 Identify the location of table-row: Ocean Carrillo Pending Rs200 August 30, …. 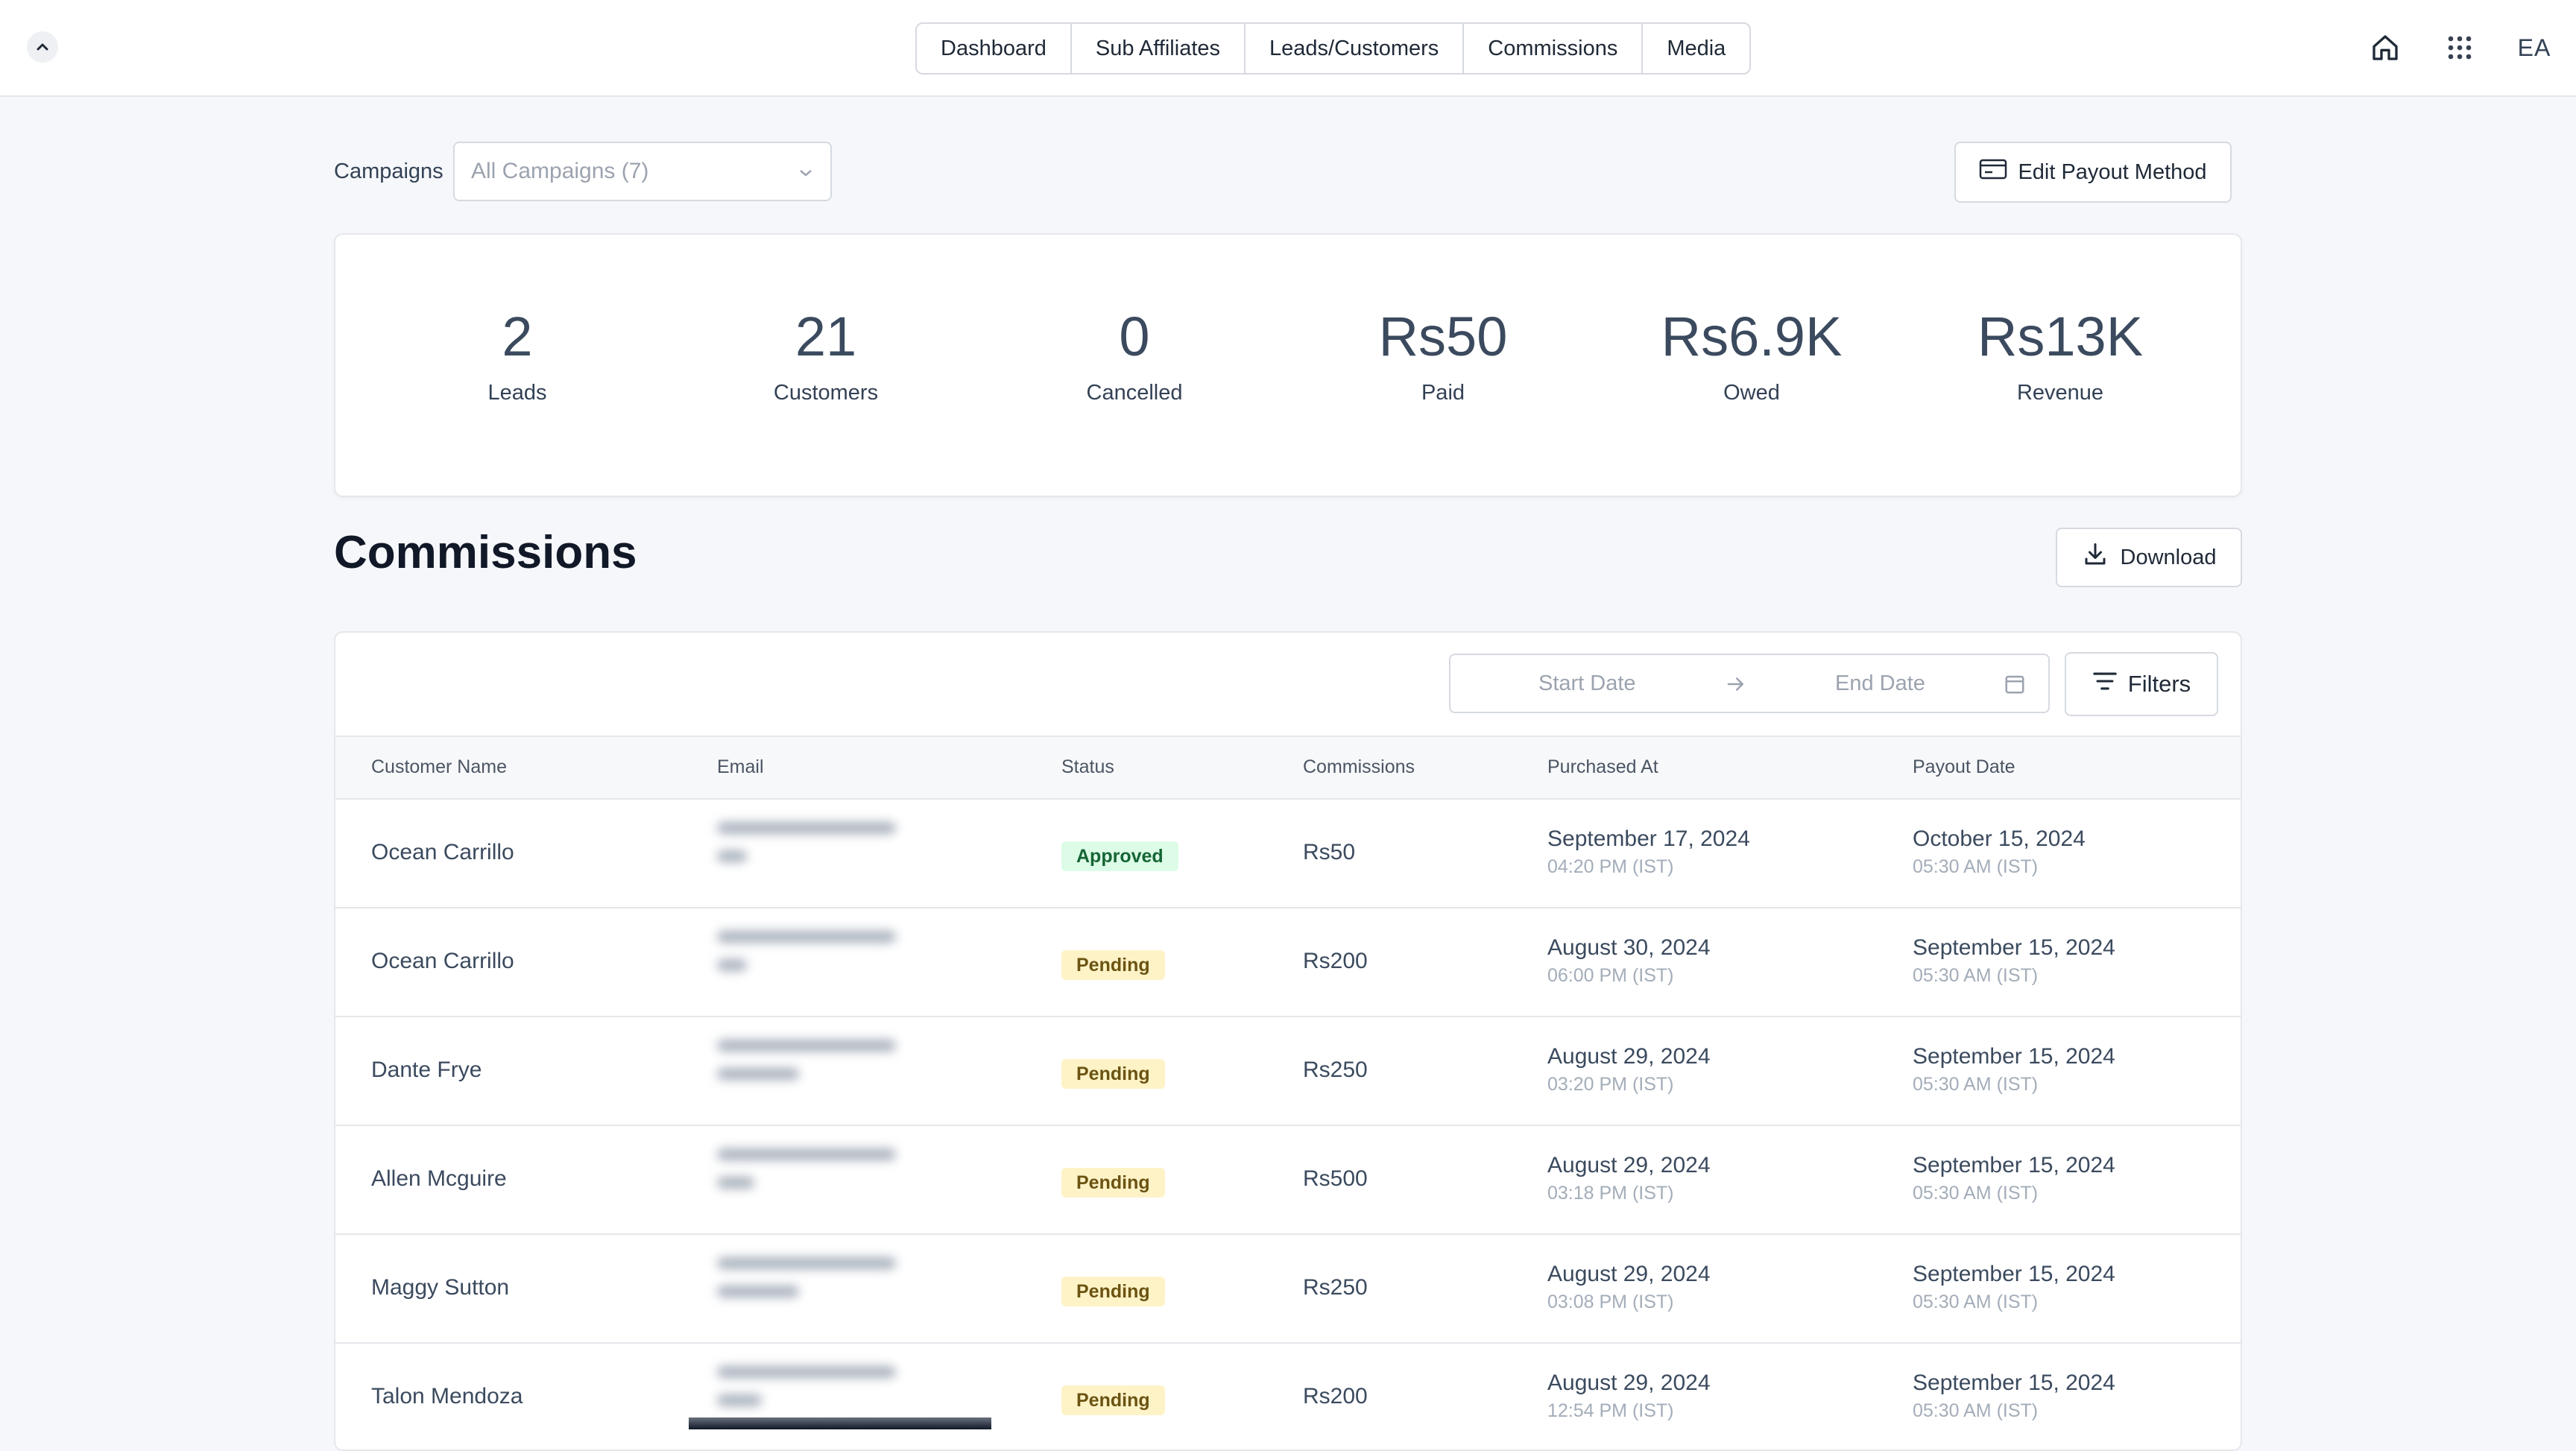
(1288, 962).